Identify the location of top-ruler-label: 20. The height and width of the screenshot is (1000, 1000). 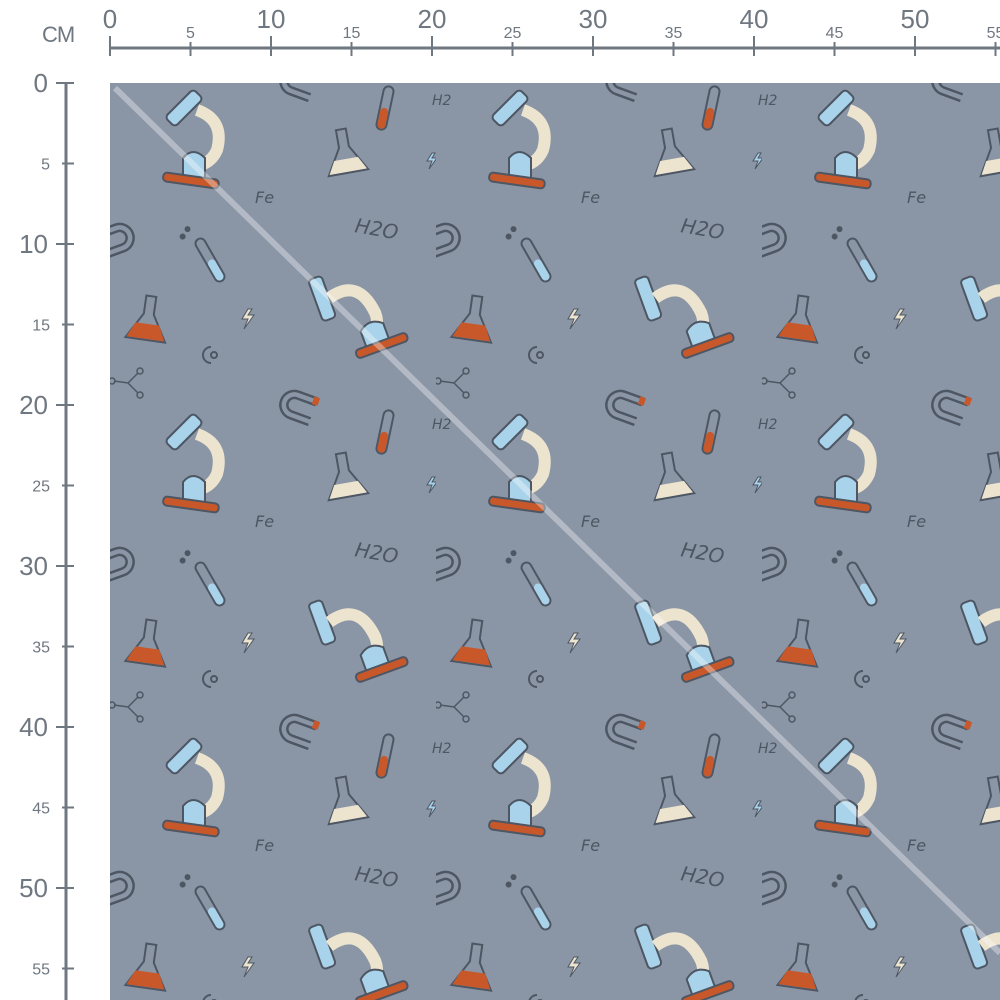
(432, 19).